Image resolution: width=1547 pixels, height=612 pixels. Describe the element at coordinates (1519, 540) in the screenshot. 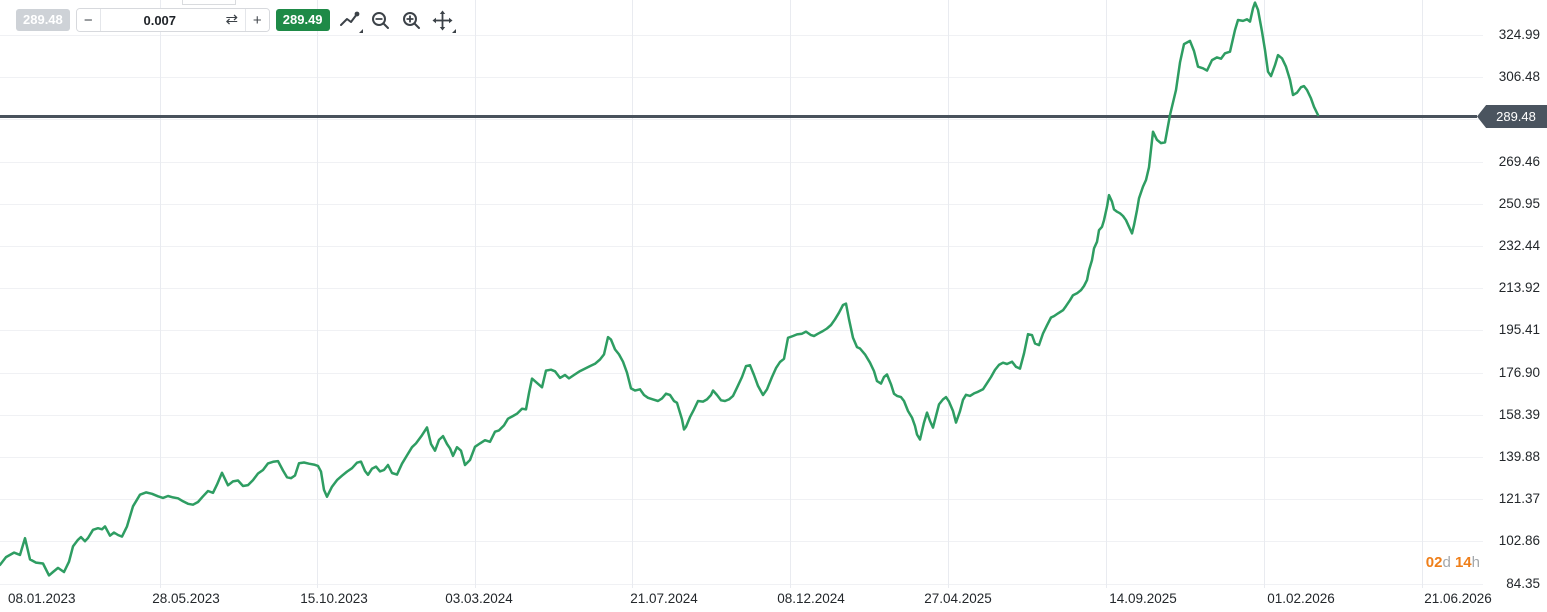

I see `y-axis-label: 102.86` at that location.